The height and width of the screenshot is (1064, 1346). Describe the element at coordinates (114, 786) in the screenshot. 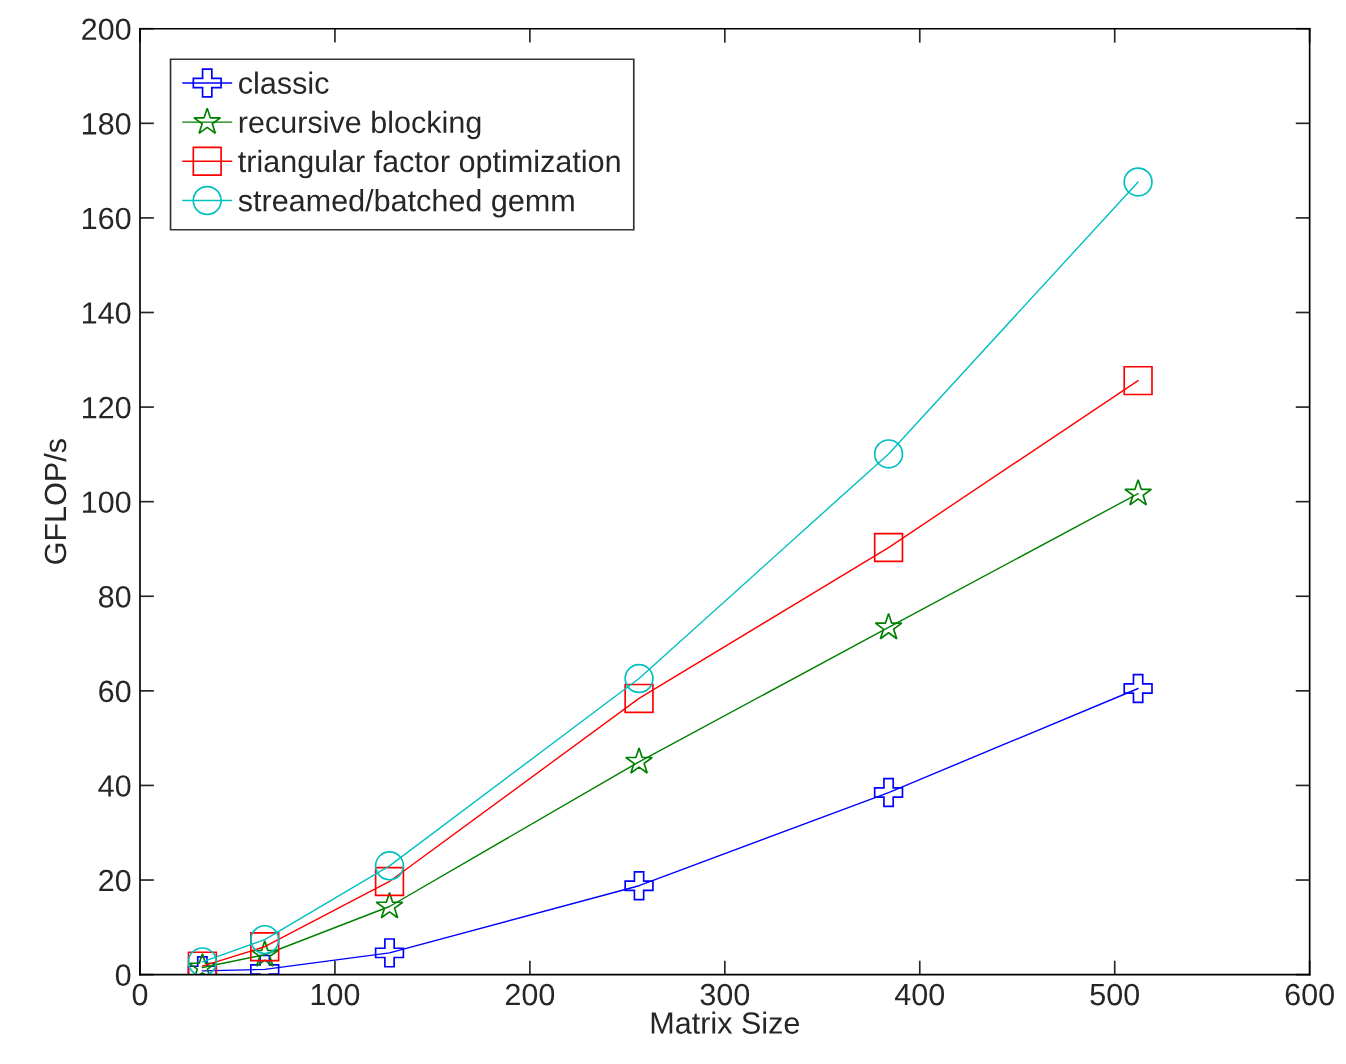

I see `y-tick-label: 40` at that location.